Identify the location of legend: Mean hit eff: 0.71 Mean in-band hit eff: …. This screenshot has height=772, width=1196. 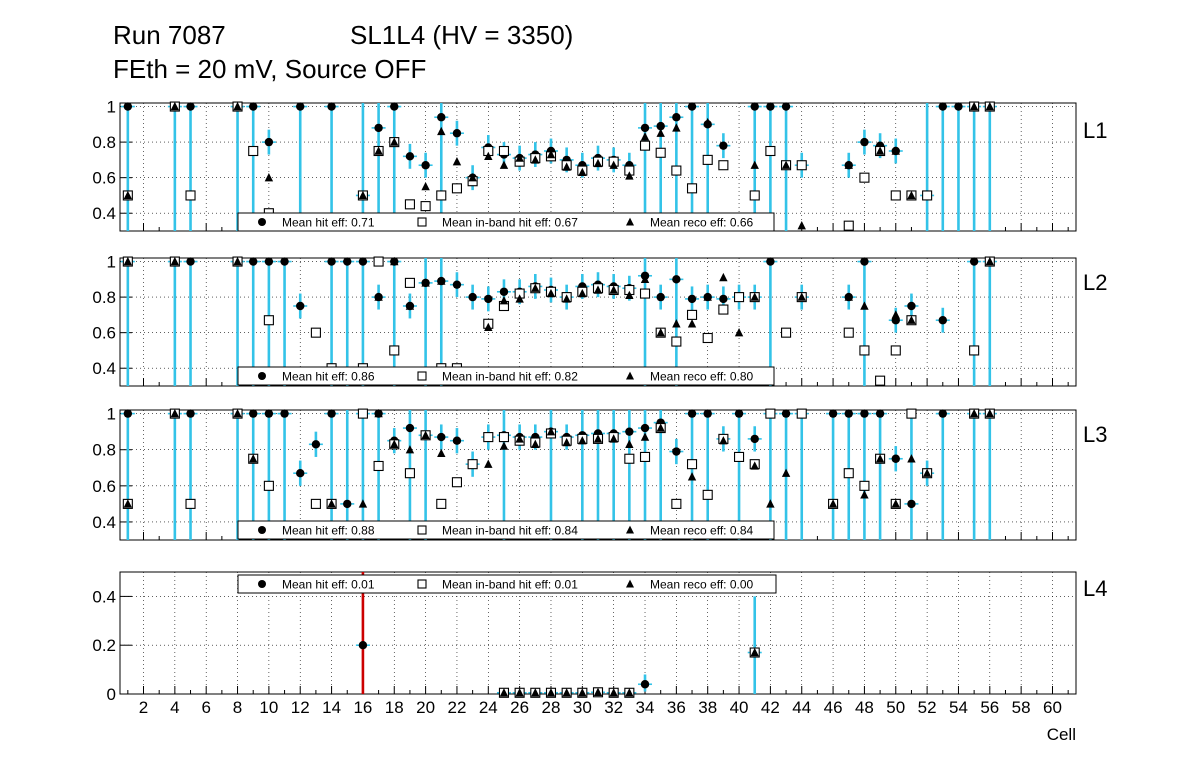
(506, 222).